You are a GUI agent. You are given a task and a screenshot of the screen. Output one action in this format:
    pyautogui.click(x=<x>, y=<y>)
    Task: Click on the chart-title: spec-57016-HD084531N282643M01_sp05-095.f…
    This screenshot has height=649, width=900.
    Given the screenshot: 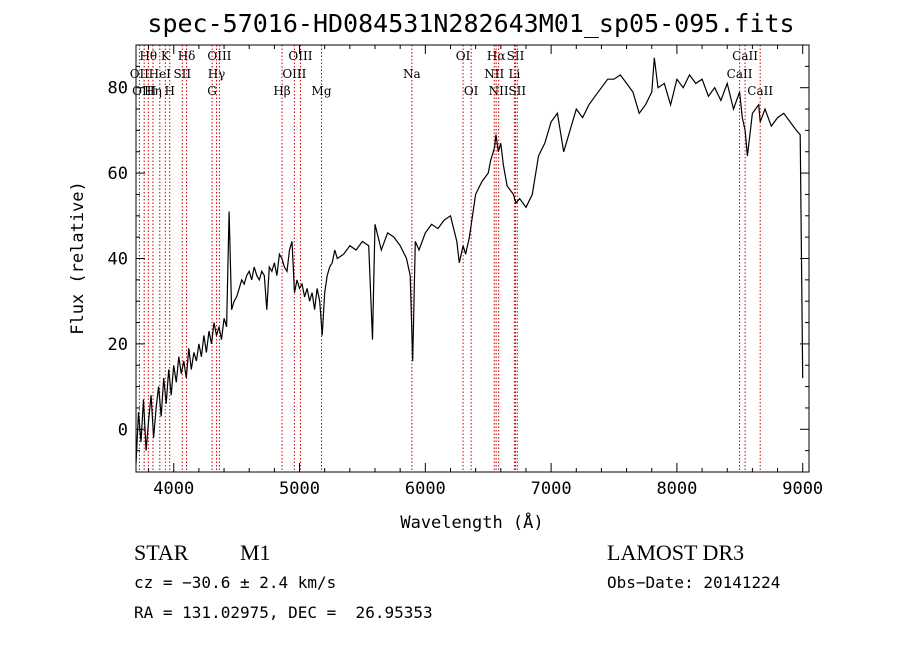 What is the action you would take?
    pyautogui.click(x=470, y=23)
    